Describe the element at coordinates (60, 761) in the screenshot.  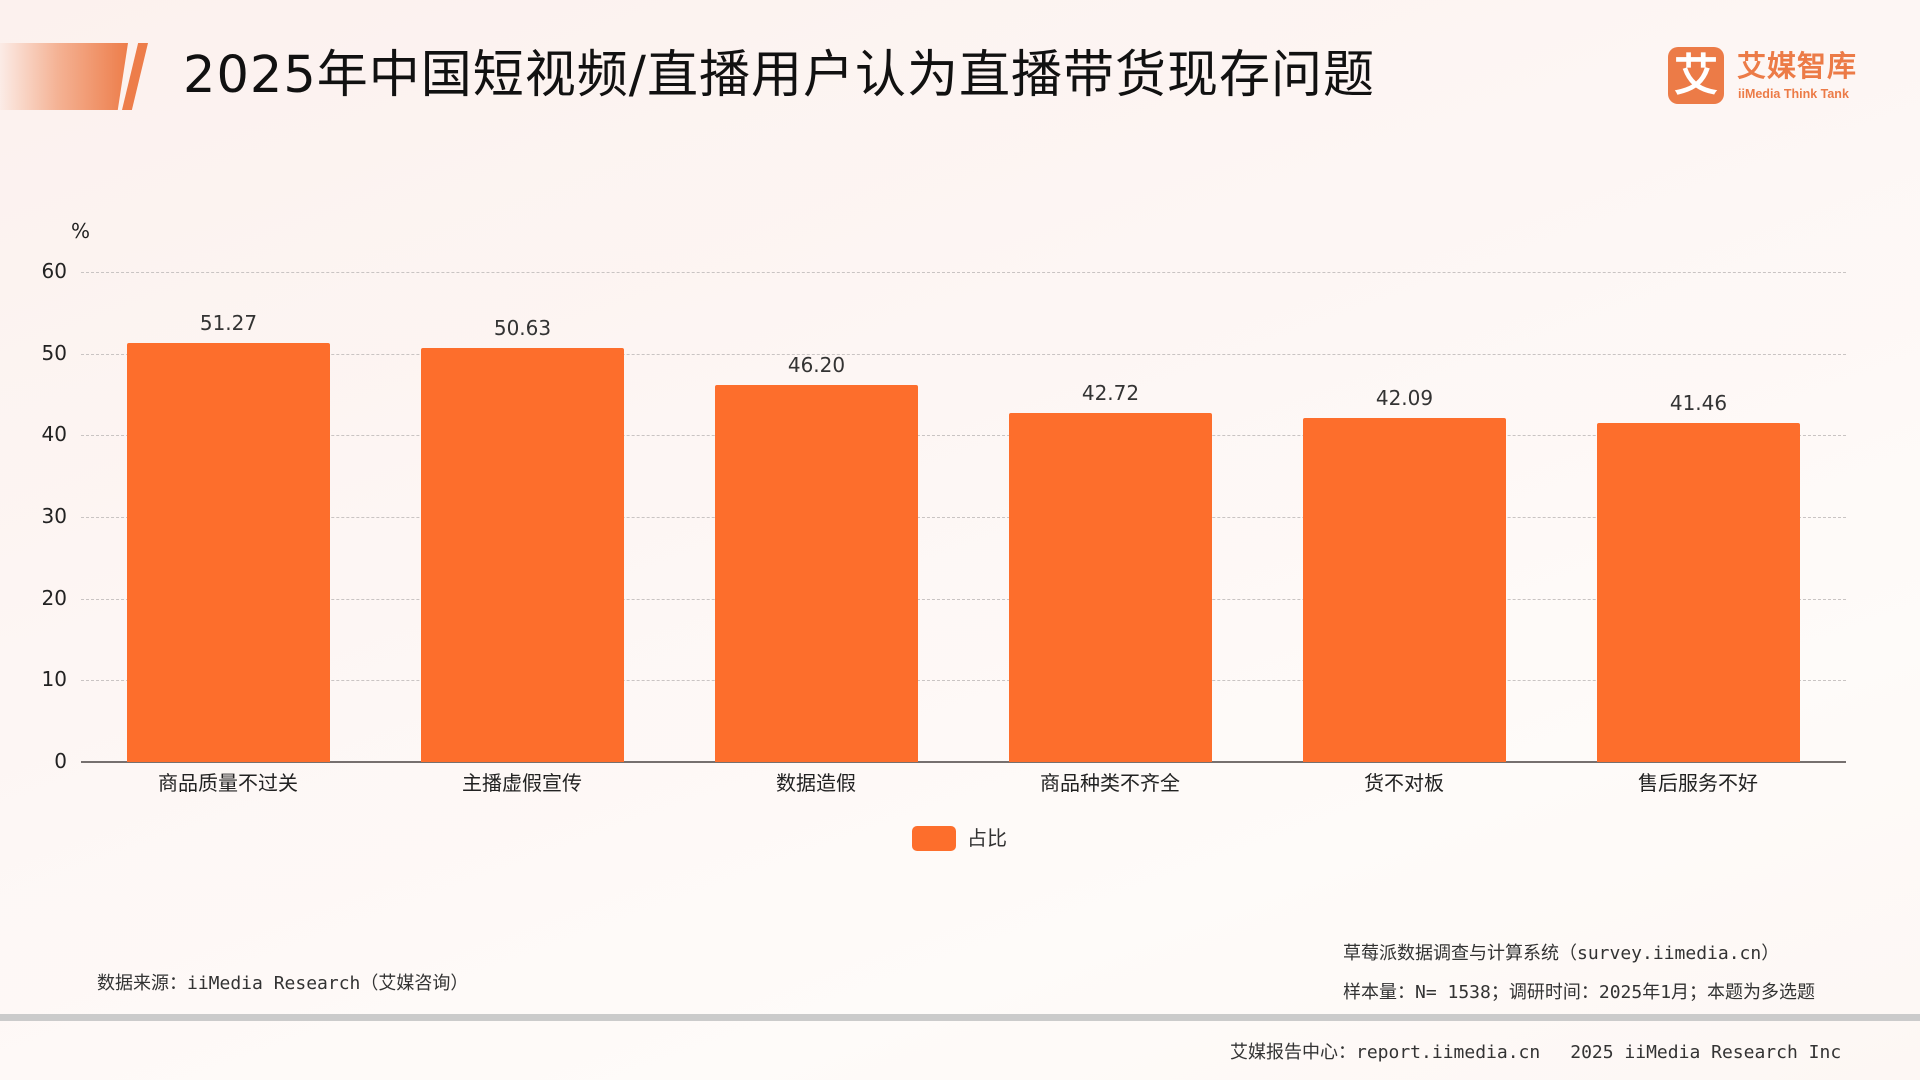
I see `y-tick-label: 0` at that location.